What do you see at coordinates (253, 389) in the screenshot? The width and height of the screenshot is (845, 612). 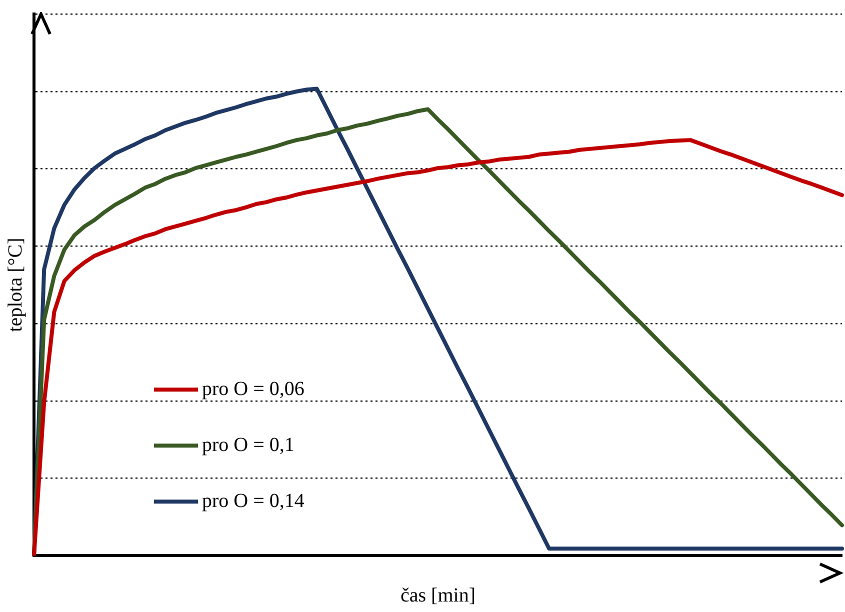 I see `legend-label: pro O = 0,06` at bounding box center [253, 389].